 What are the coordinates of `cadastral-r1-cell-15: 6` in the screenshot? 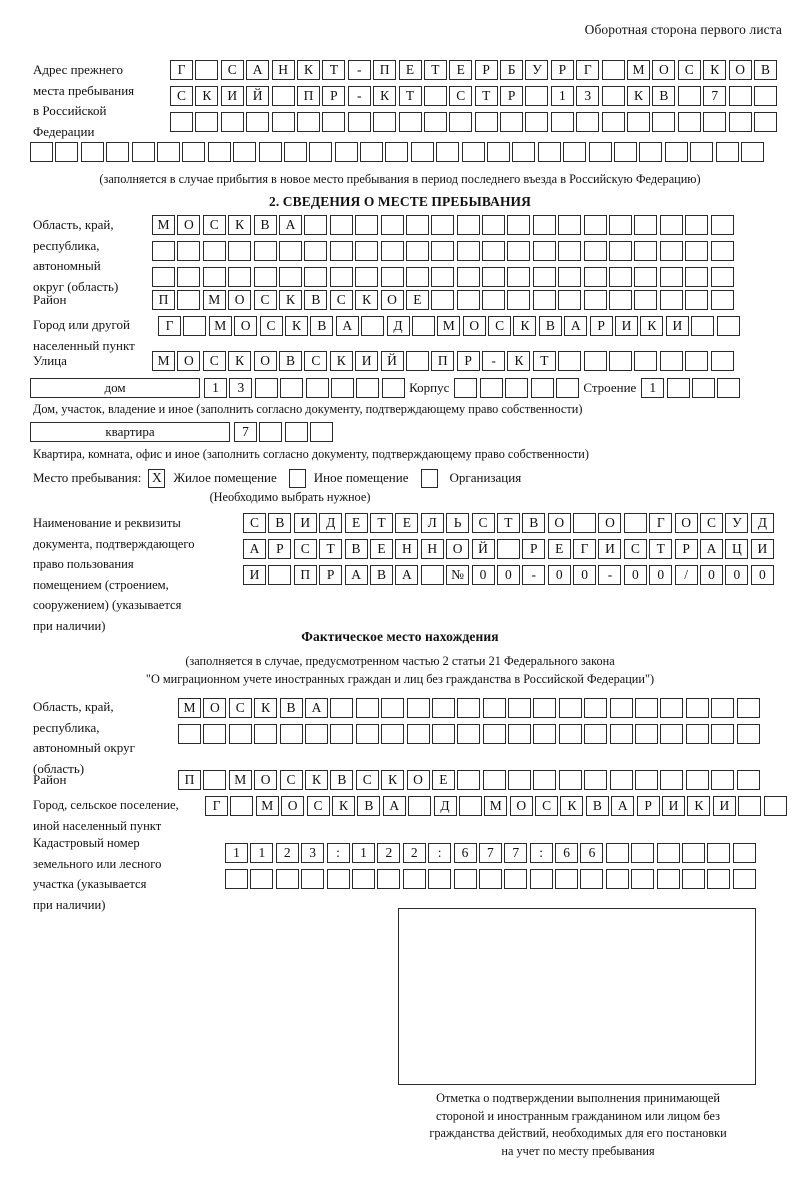 It's located at (592, 853).